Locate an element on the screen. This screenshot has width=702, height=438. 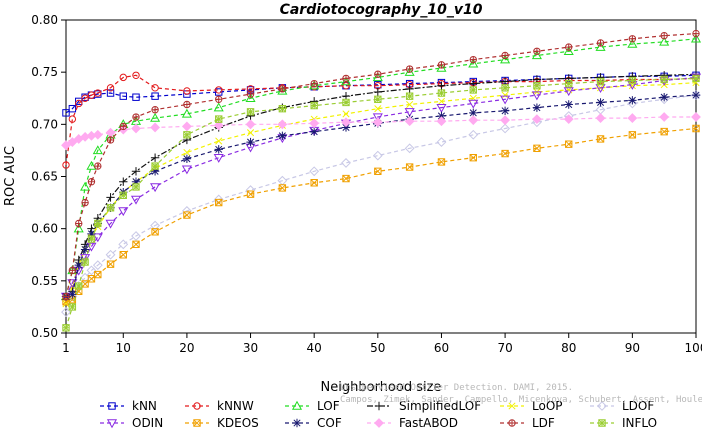
series-line is located at coordinates (381, 94).